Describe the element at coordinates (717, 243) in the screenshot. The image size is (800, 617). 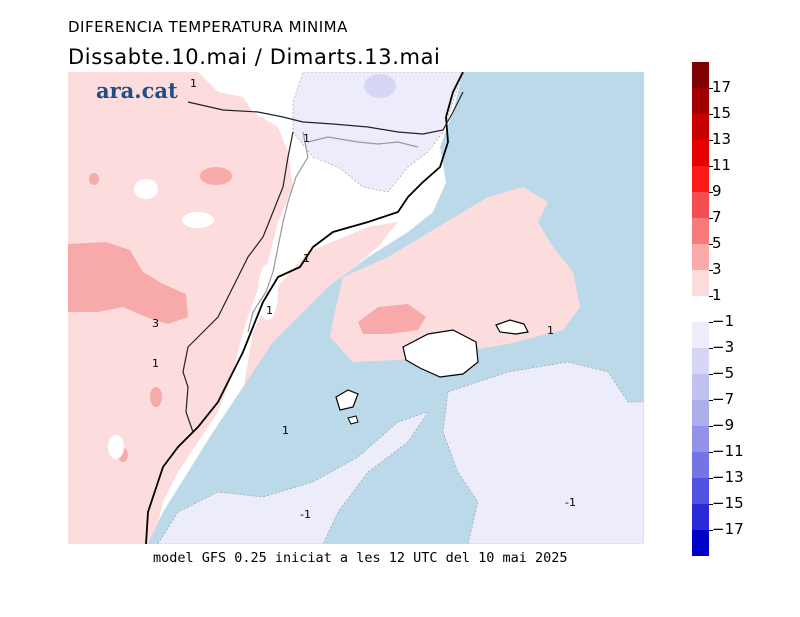
I see `legend-label: 5` at that location.